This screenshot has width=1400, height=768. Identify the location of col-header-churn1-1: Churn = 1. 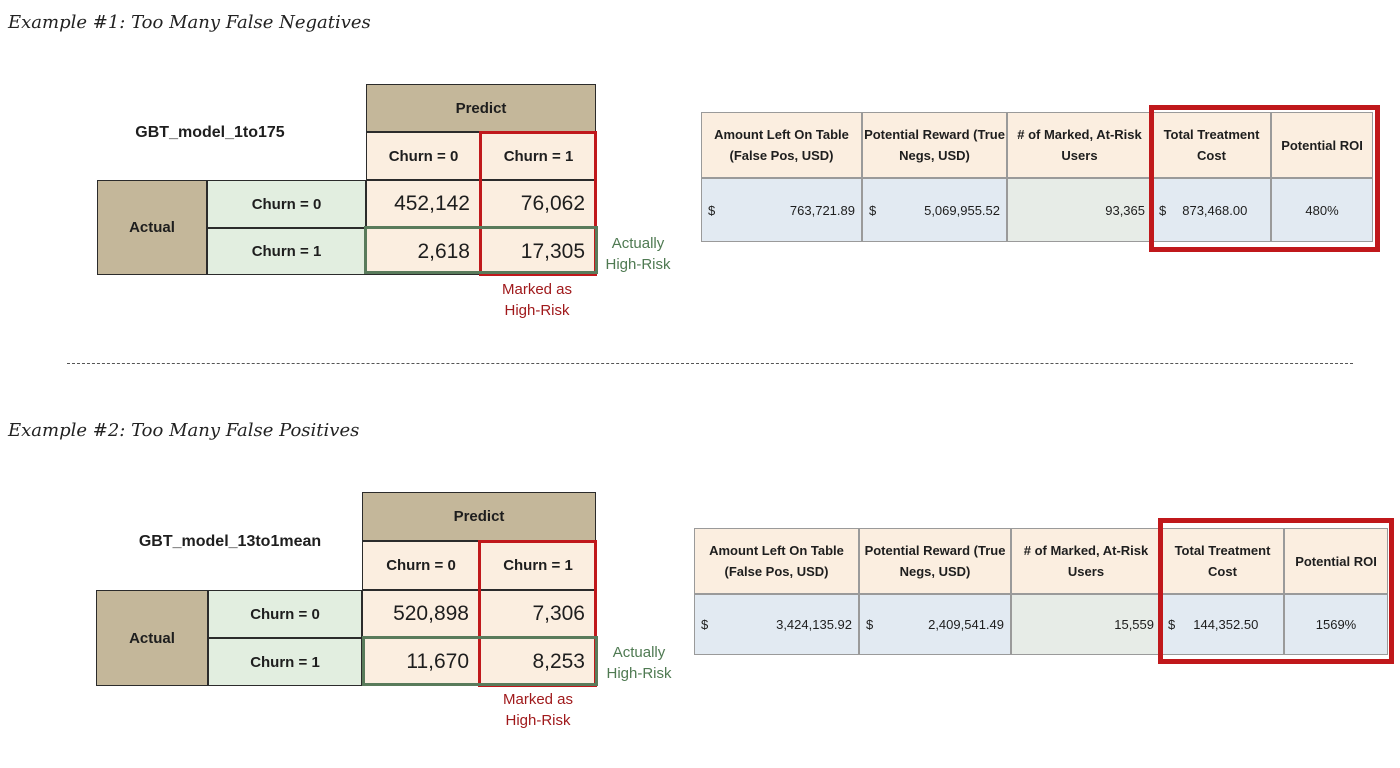
(538, 156).